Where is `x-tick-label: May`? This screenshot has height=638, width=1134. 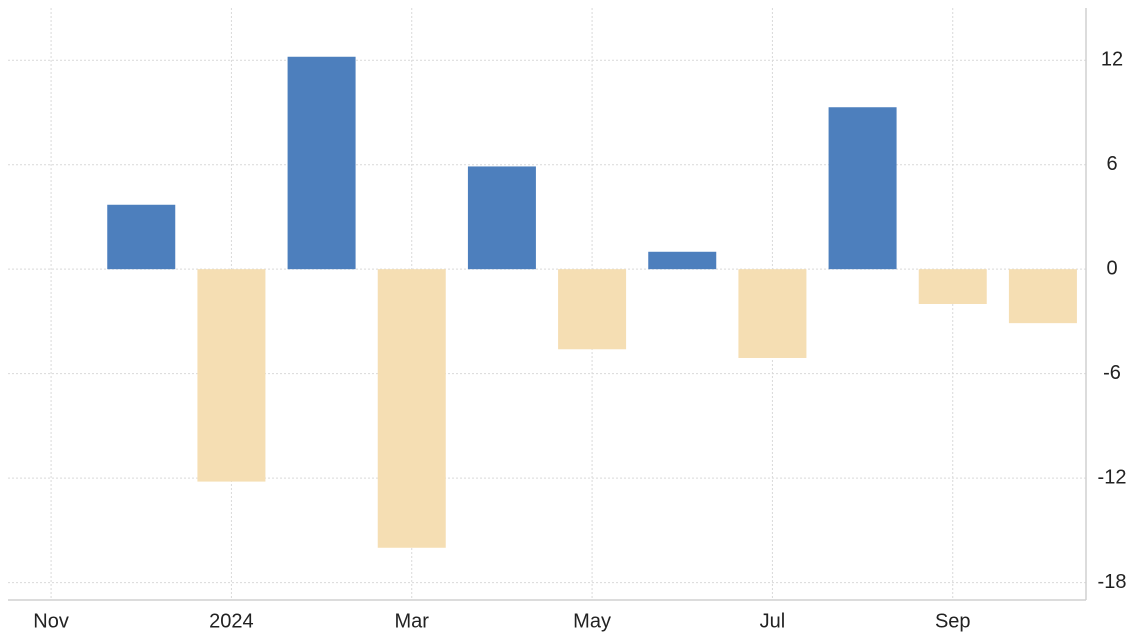 x-tick-label: May is located at coordinates (592, 621).